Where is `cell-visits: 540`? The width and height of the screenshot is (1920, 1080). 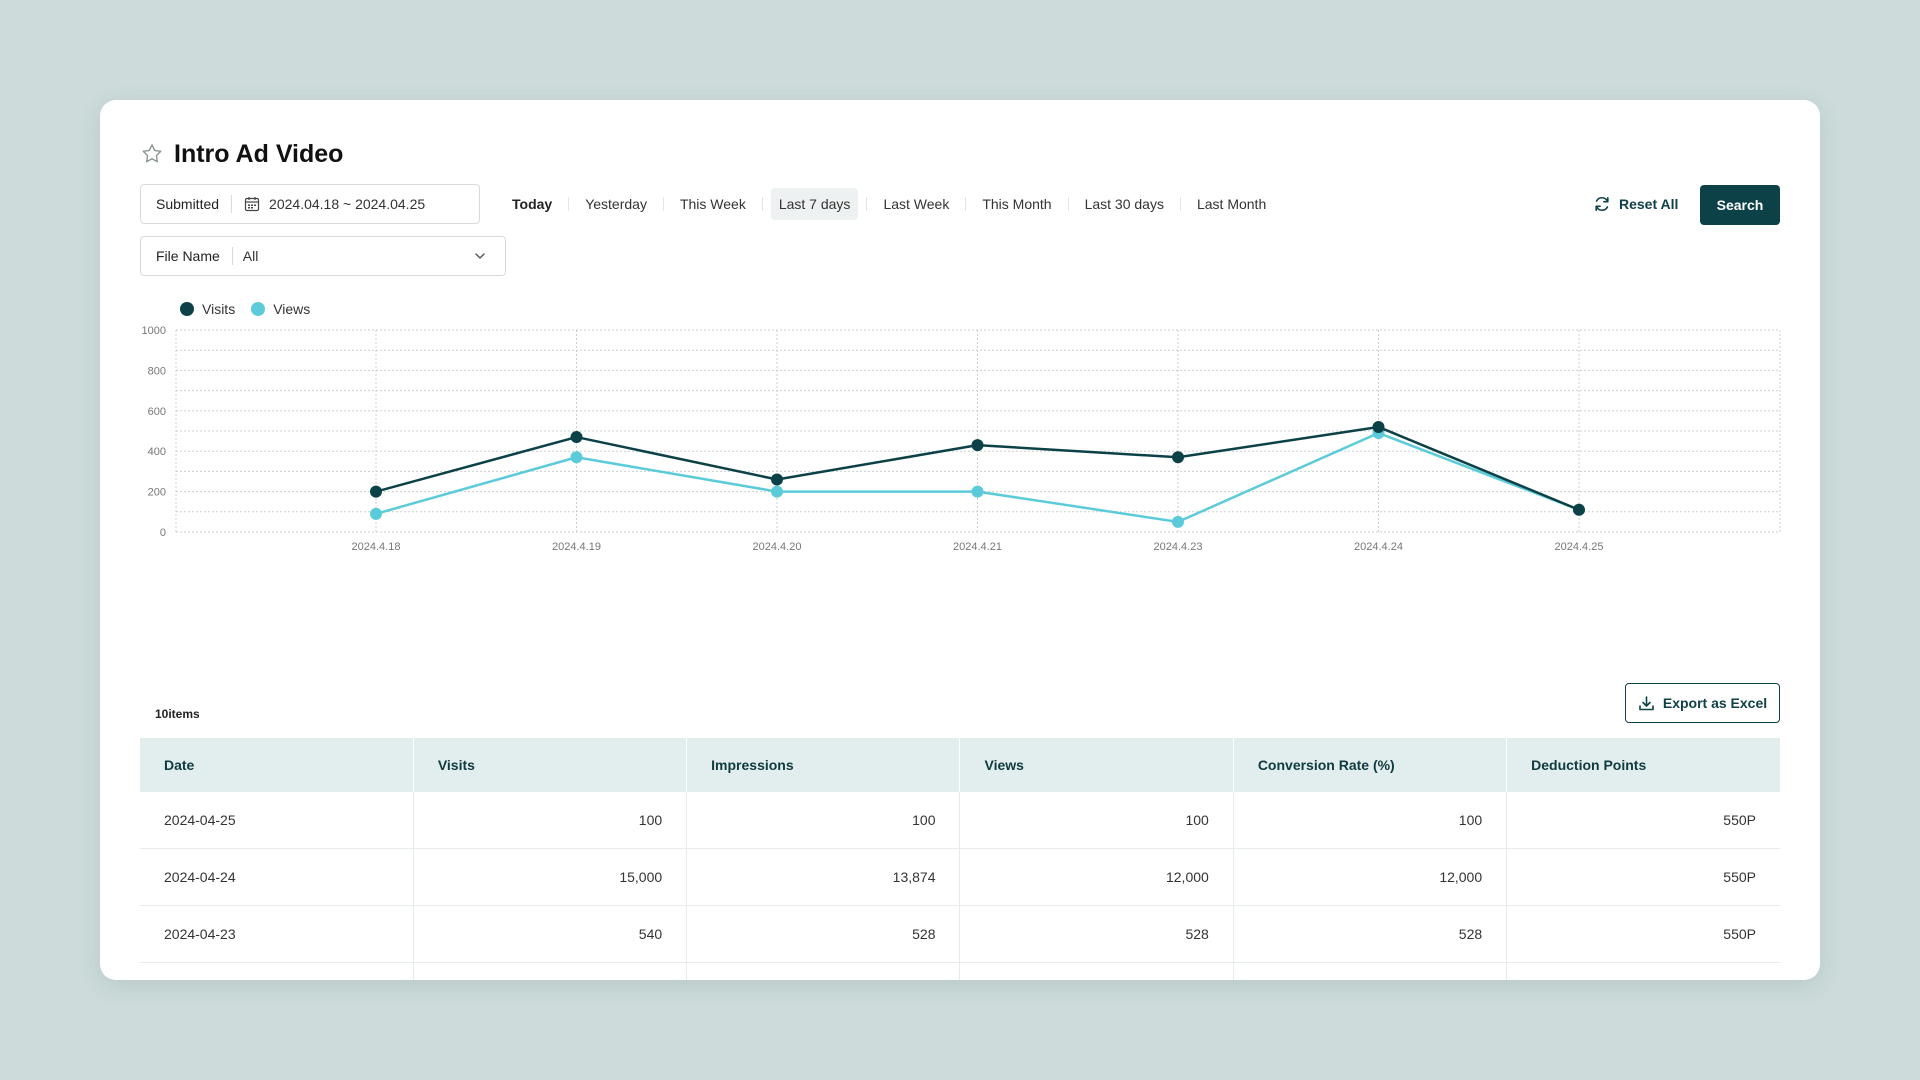 cell-visits: 540 is located at coordinates (550, 934).